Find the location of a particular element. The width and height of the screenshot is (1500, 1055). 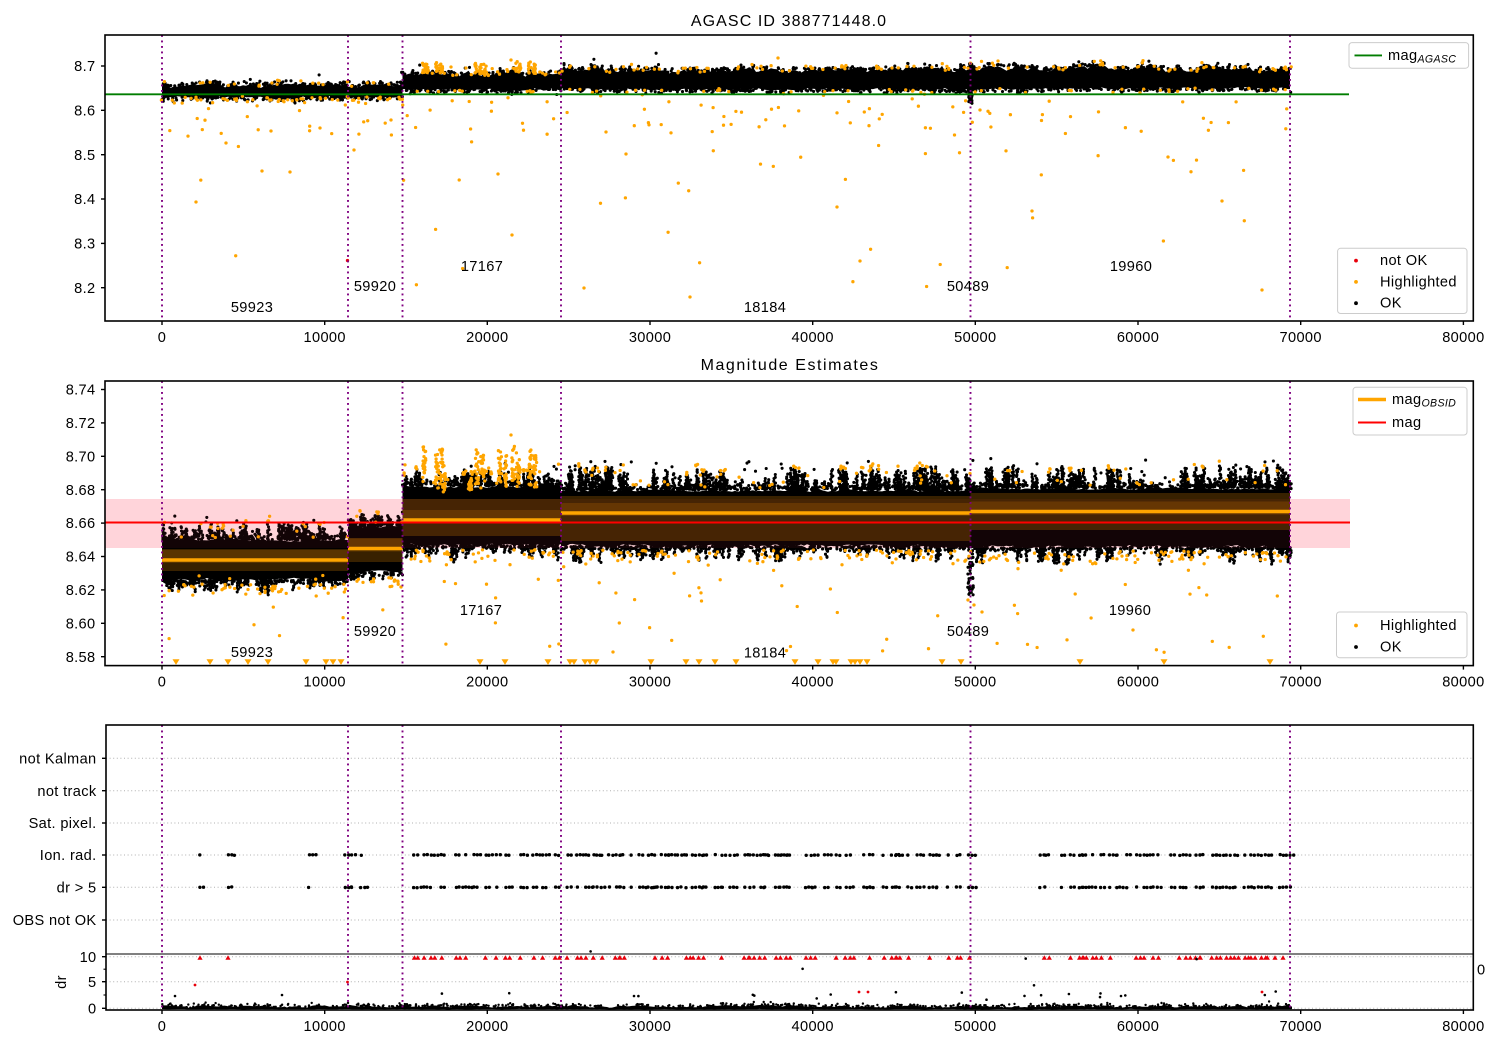

svg-text: 8.60 is located at coordinates (81, 624).